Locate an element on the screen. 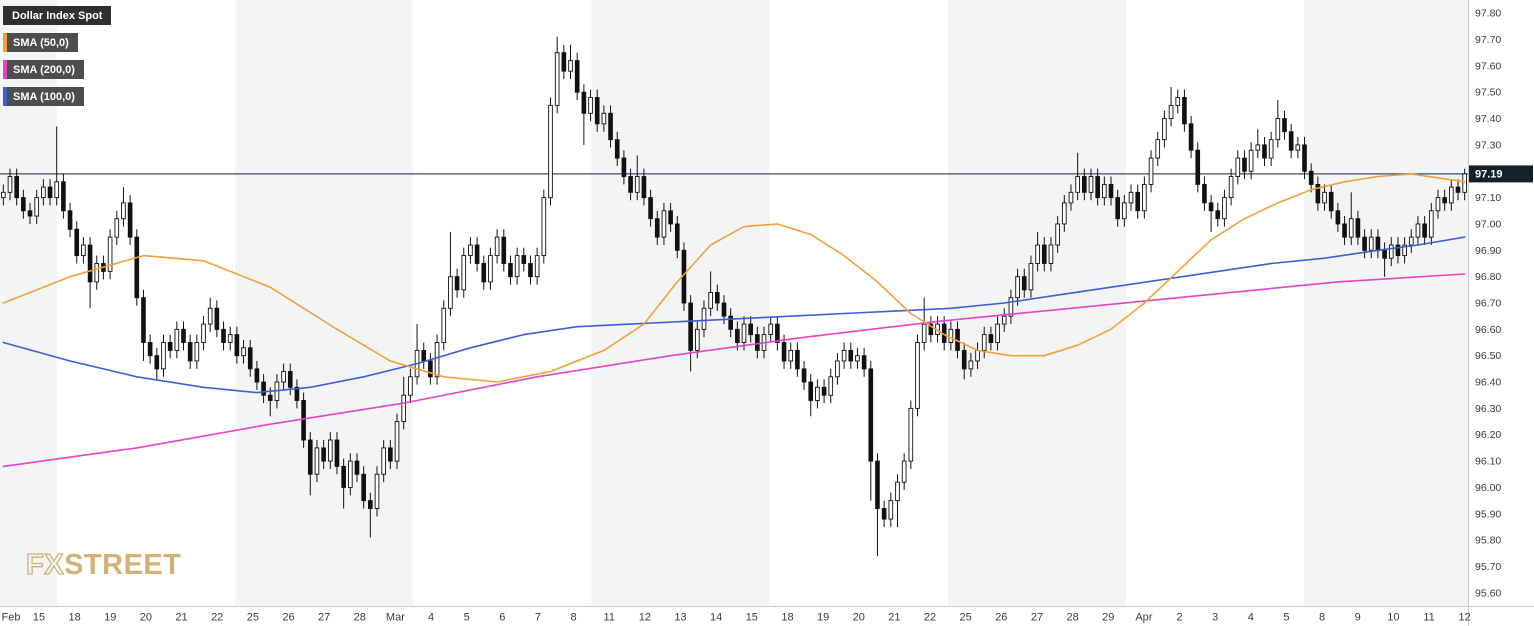 The height and width of the screenshot is (626, 1534). svg-text: 95.70 is located at coordinates (1488, 567).